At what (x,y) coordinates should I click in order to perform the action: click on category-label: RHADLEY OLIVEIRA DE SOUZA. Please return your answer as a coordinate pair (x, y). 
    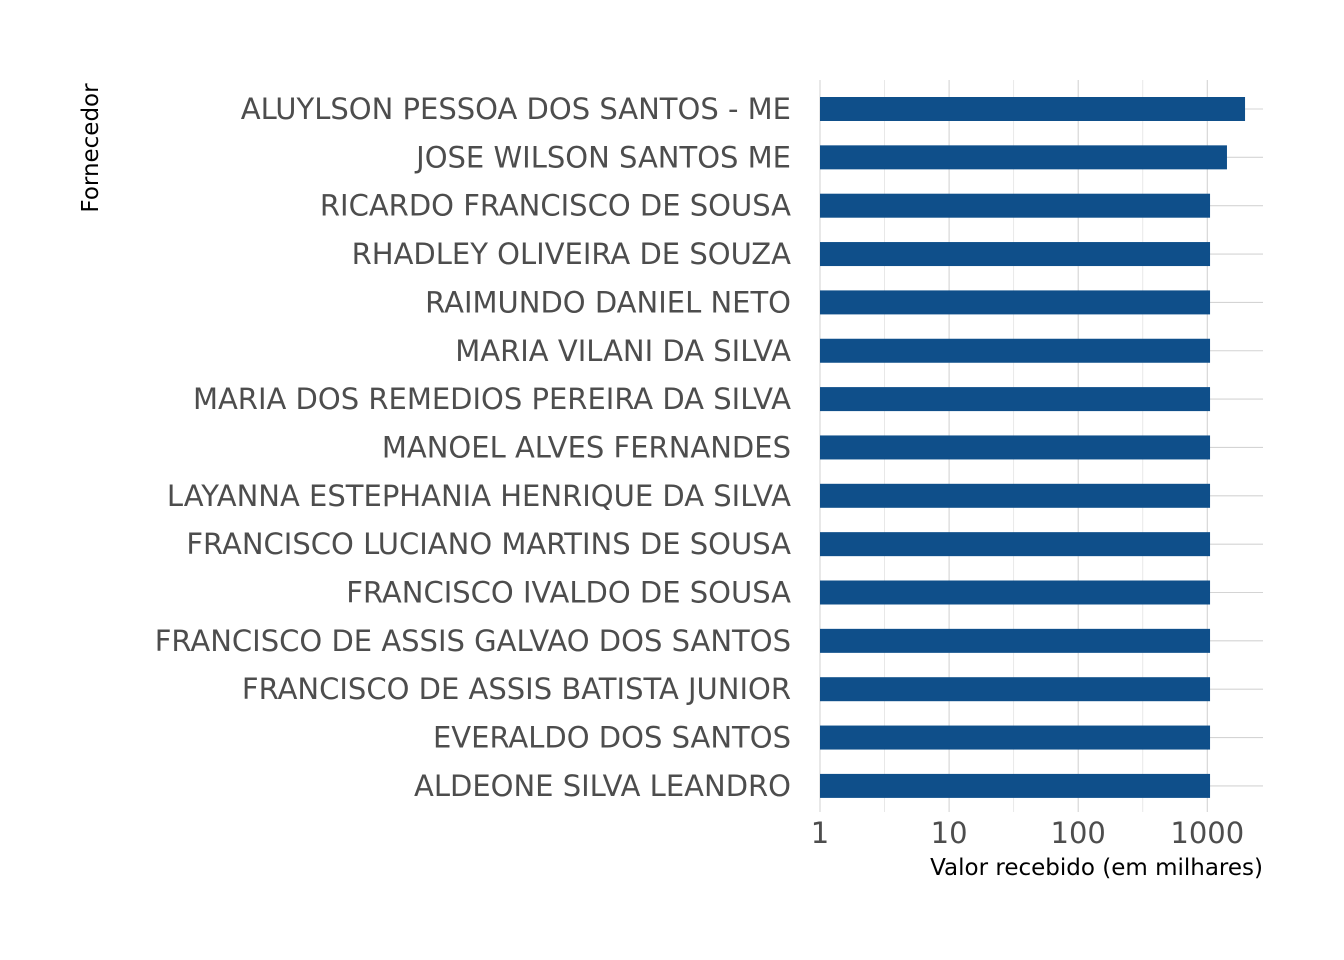
    Looking at the image, I should click on (572, 254).